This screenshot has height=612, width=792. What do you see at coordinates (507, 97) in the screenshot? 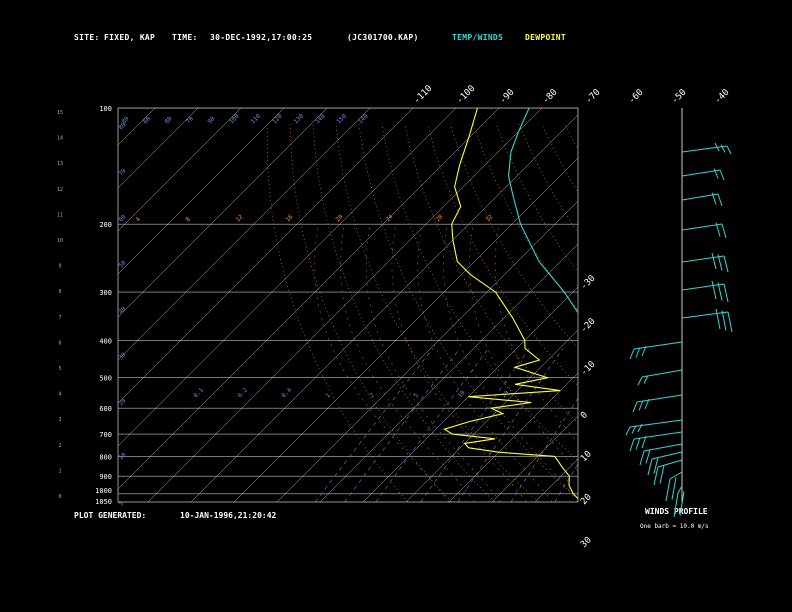
I see `isotherm-top-label: -90` at bounding box center [507, 97].